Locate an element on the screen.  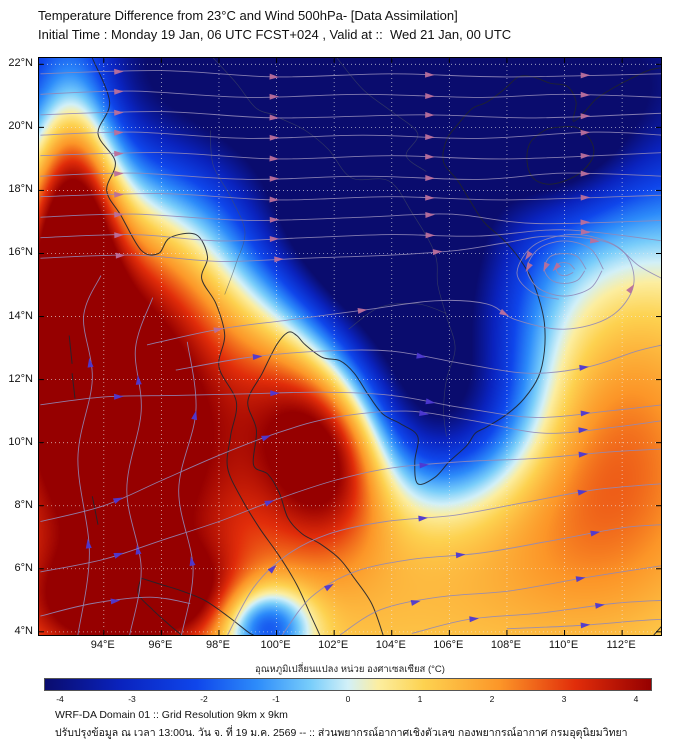
colorbar-tick-label: 1 is located at coordinates (420, 699).